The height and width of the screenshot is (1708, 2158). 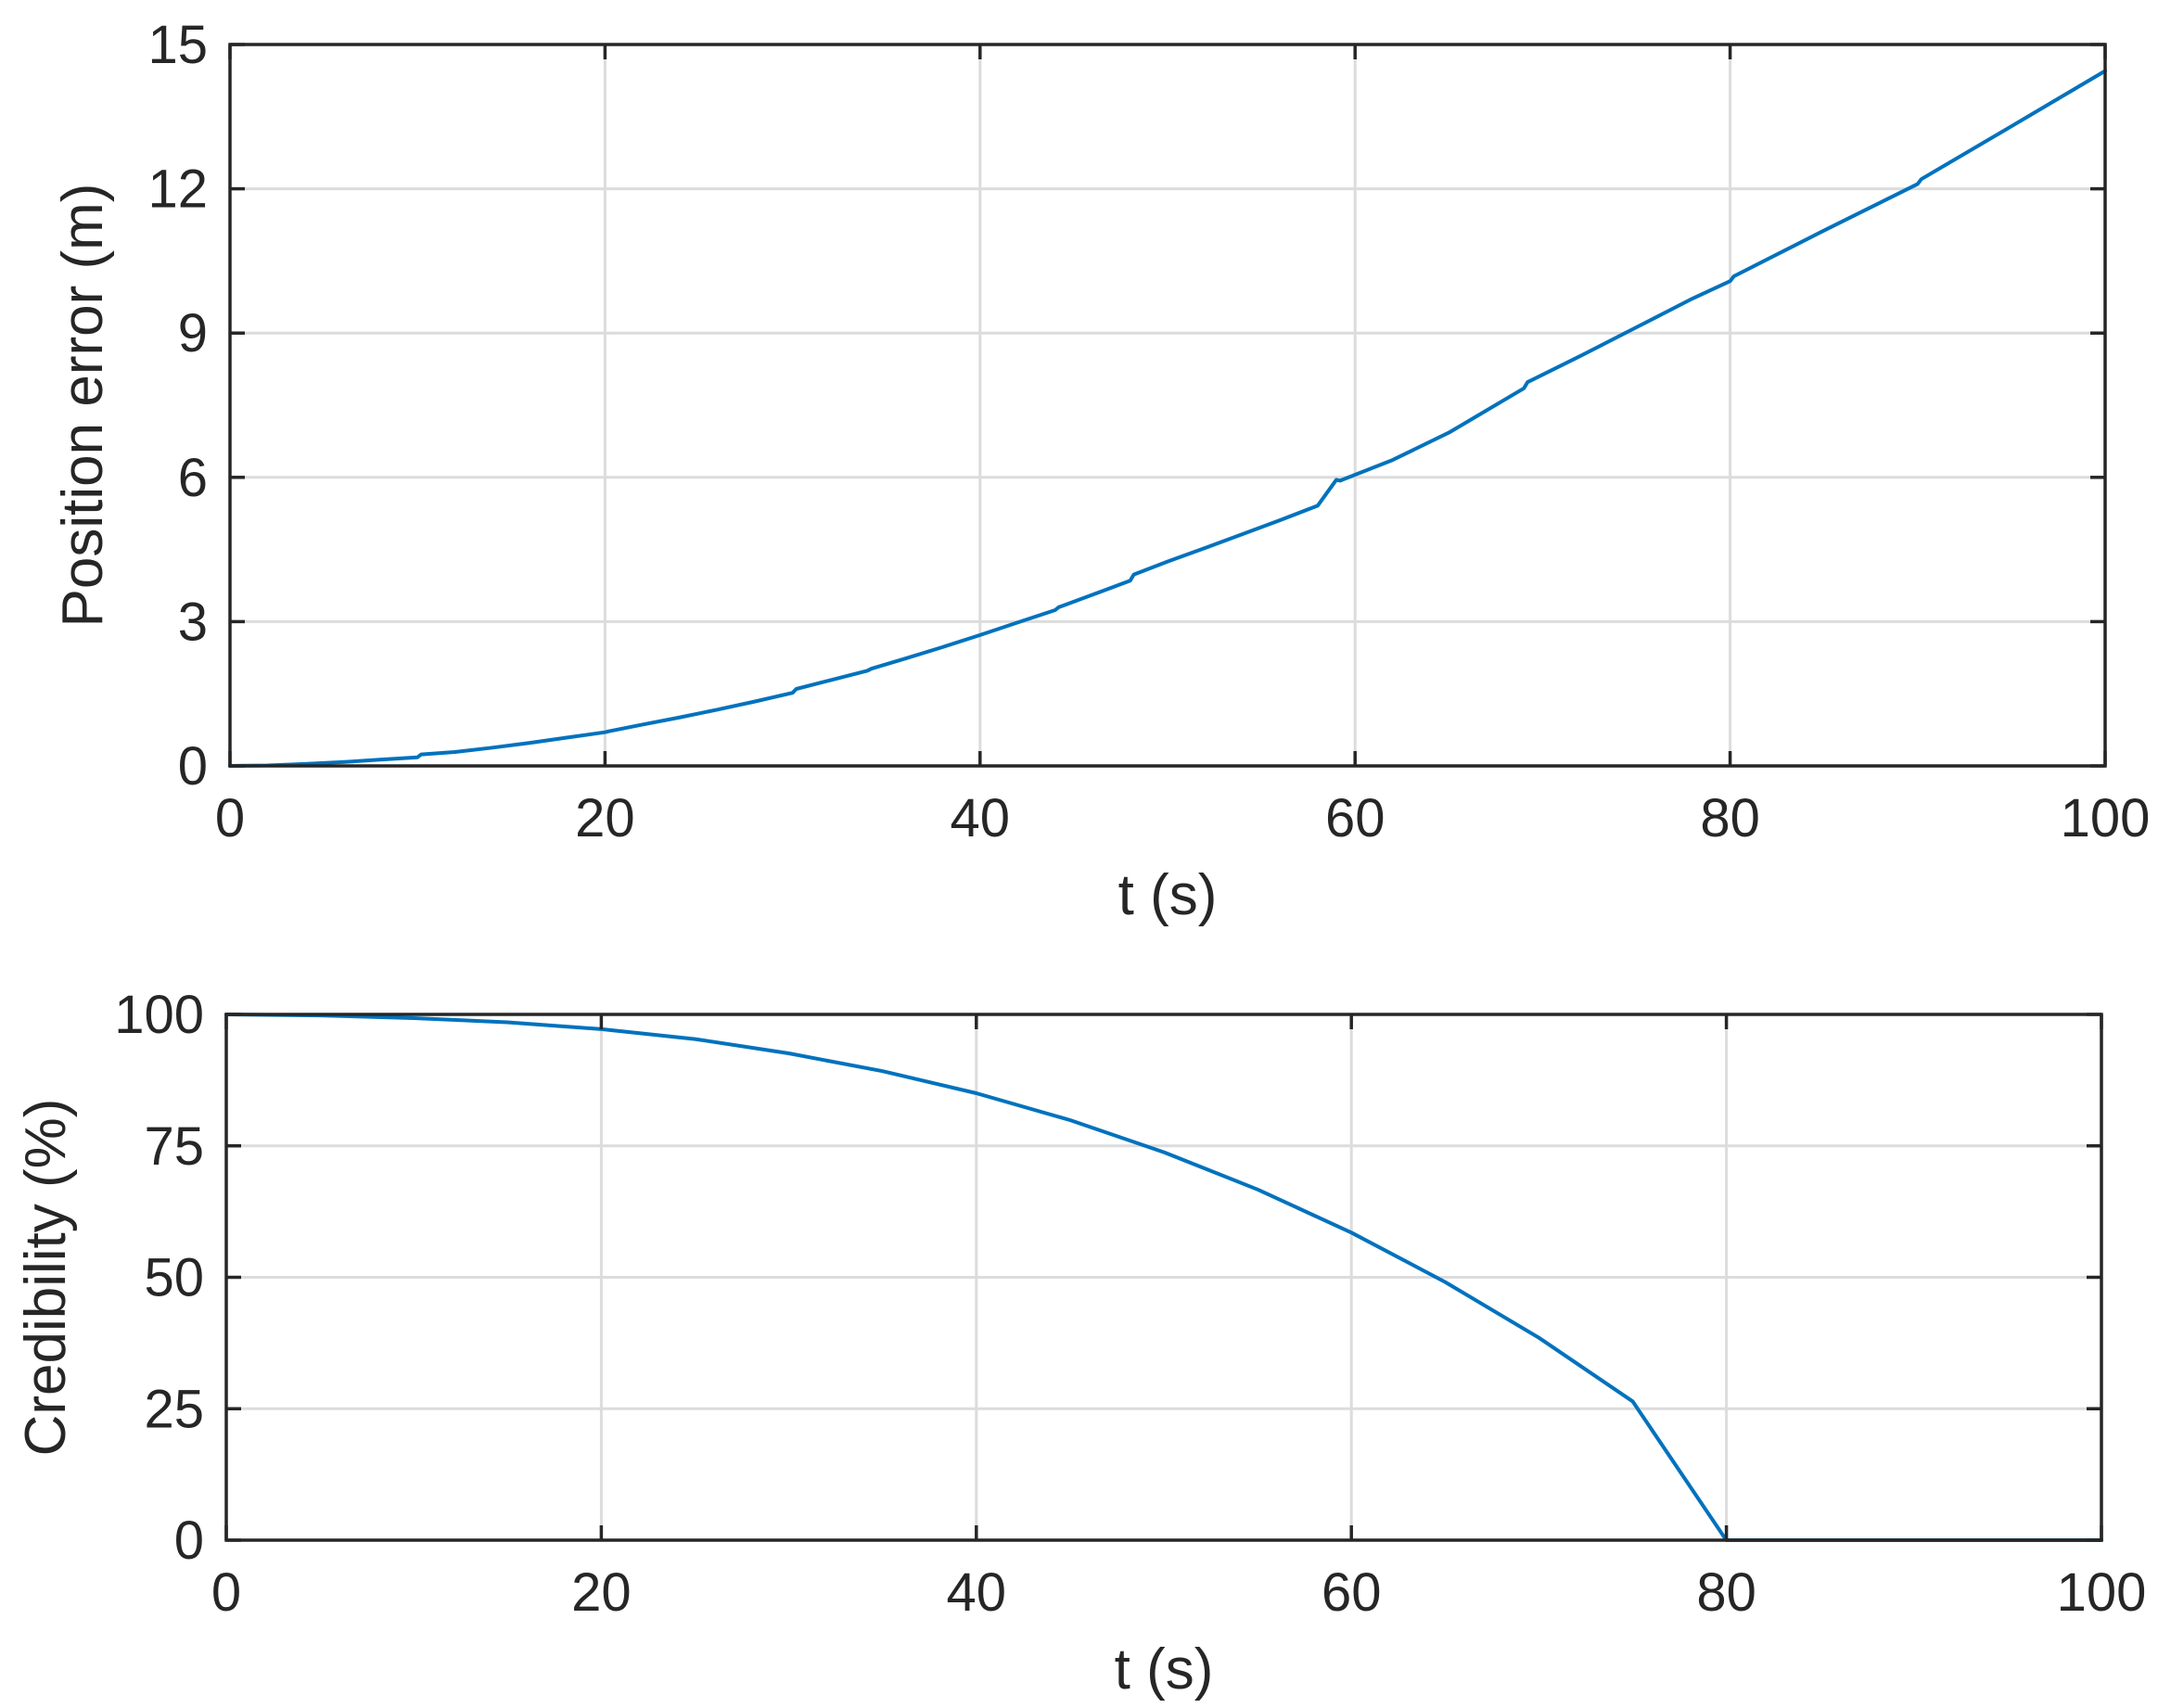 What do you see at coordinates (189, 1540) in the screenshot?
I see `credibility-y-tick-label: 0` at bounding box center [189, 1540].